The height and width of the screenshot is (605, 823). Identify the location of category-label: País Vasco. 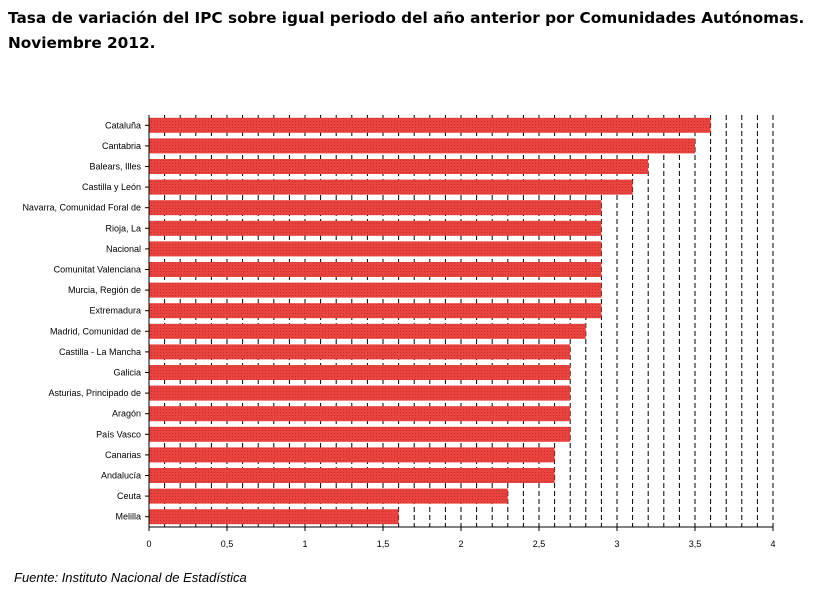
(118, 434).